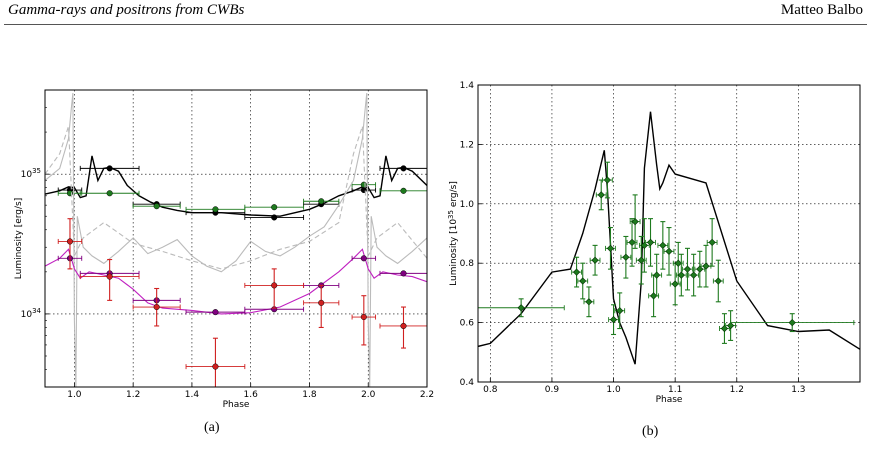 The image size is (871, 455). Describe the element at coordinates (467, 205) in the screenshot. I see `y-tick-label: 1.0` at that location.